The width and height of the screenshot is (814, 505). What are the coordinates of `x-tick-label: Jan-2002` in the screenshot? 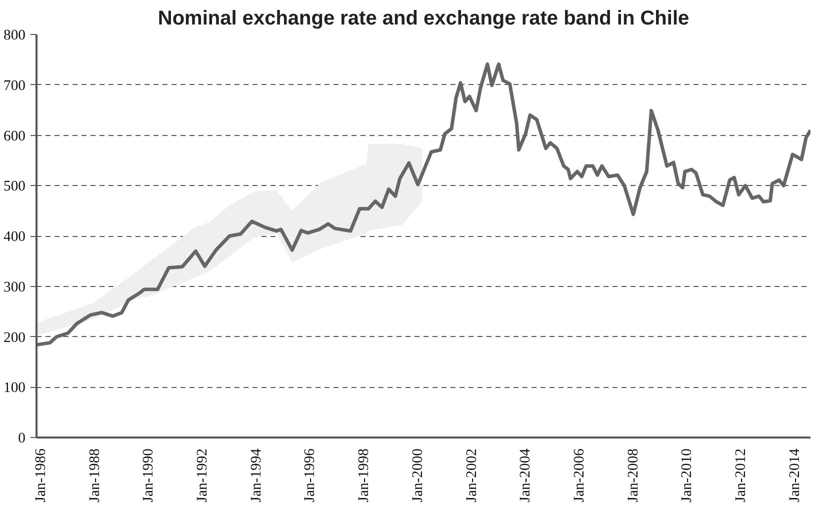 It's located at (472, 475).